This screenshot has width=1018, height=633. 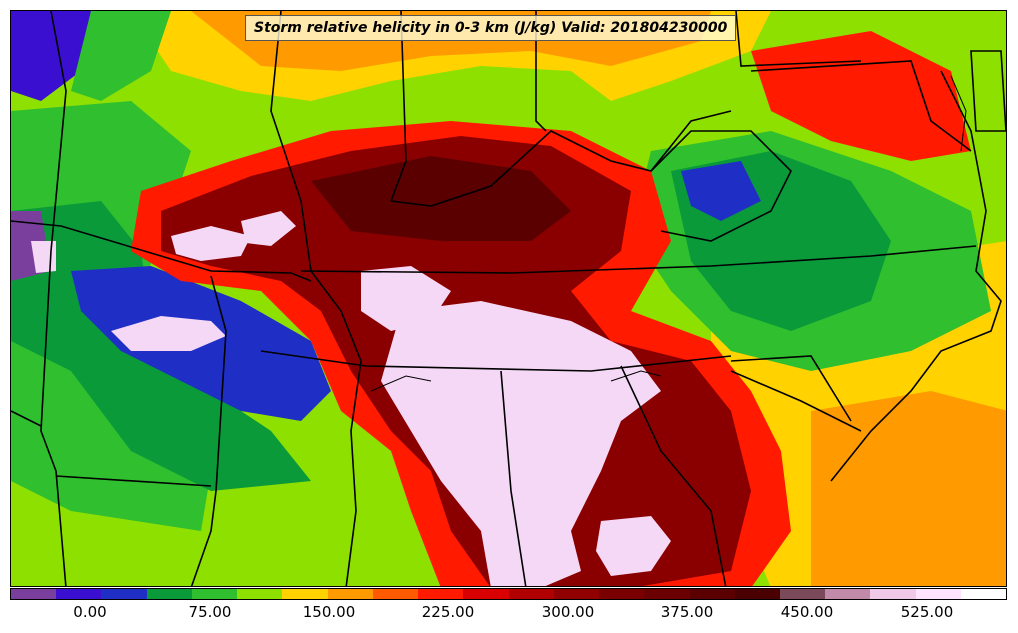 I want to click on colorbar-tick-label: 75.00, so click(x=210, y=612).